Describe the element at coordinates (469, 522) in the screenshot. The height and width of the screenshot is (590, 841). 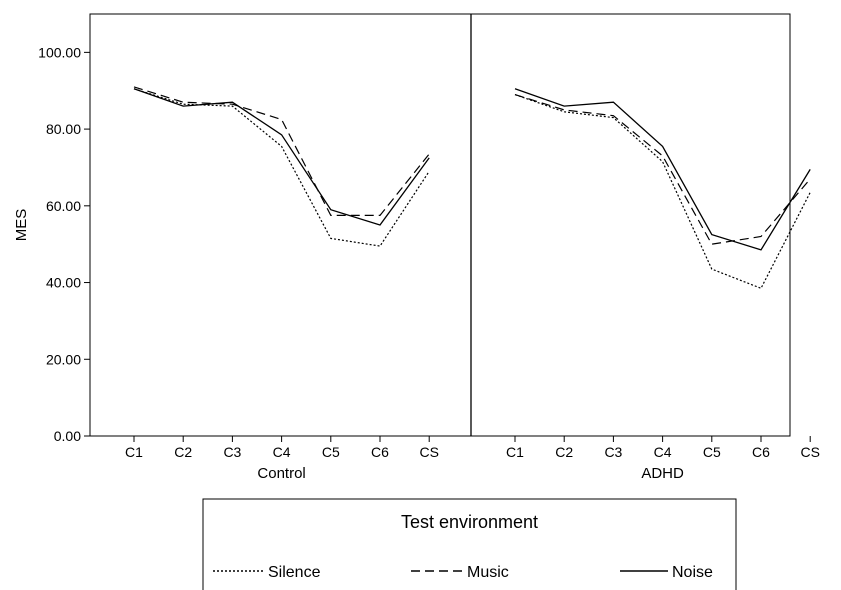
I see `legend-title: Test environment` at that location.